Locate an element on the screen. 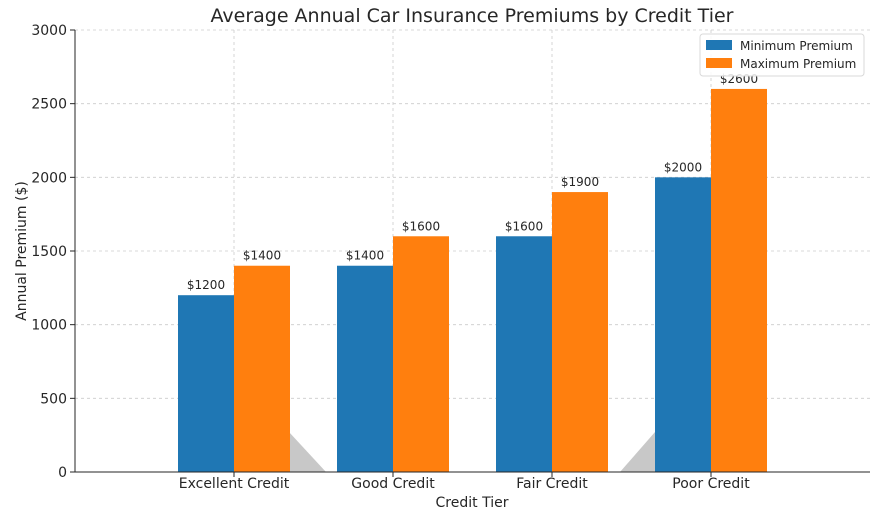 The height and width of the screenshot is (522, 883). y-tick-label: 1000 is located at coordinates (49, 326).